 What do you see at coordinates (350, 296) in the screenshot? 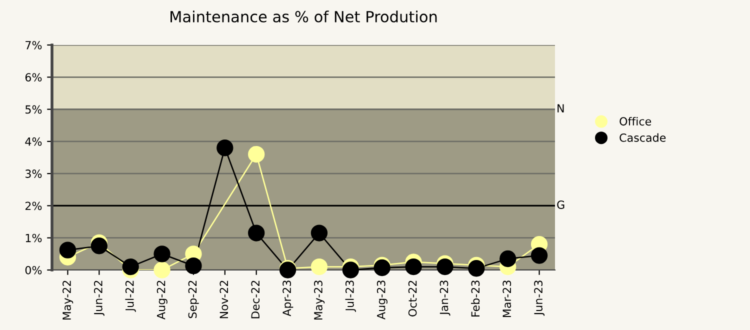
I see `x-tick-label: Jul-23` at bounding box center [350, 296].